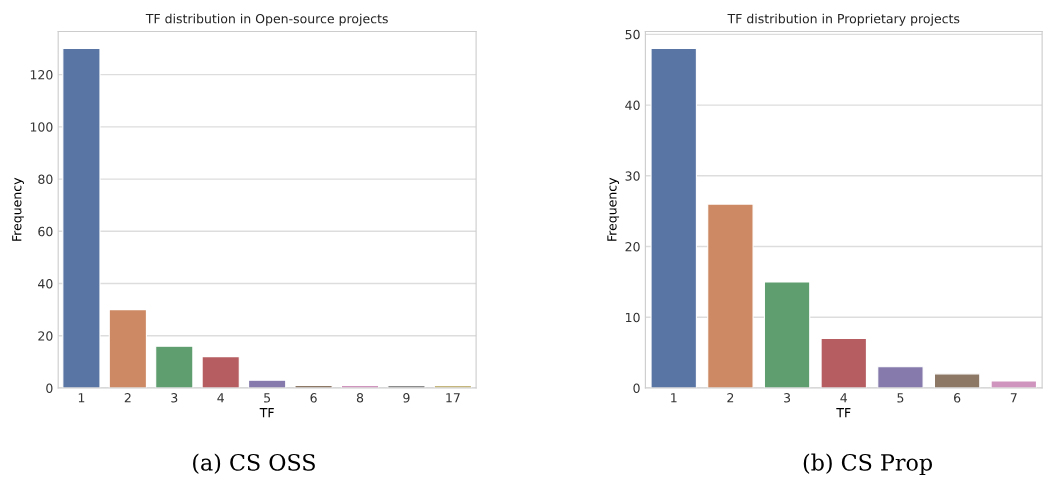 The width and height of the screenshot is (1058, 485). What do you see at coordinates (41, 75) in the screenshot?
I see `y-tick-label: 120` at bounding box center [41, 75].